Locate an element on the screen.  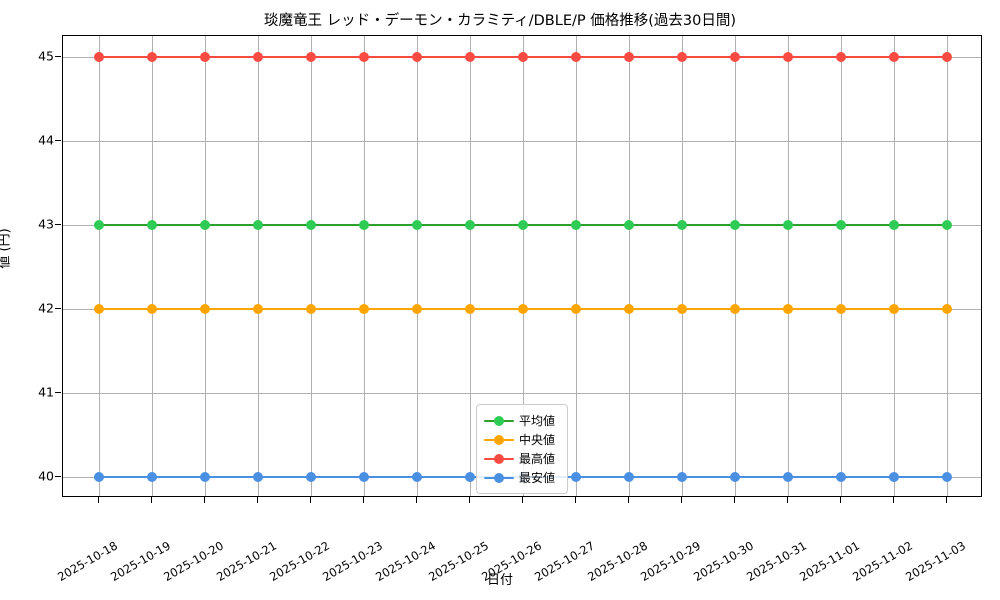
chart-title: 琰魔竜王 レッド・デーモン・カラミティ/DBLE/P 価格推移(過去30日間) is located at coordinates (500, 21).